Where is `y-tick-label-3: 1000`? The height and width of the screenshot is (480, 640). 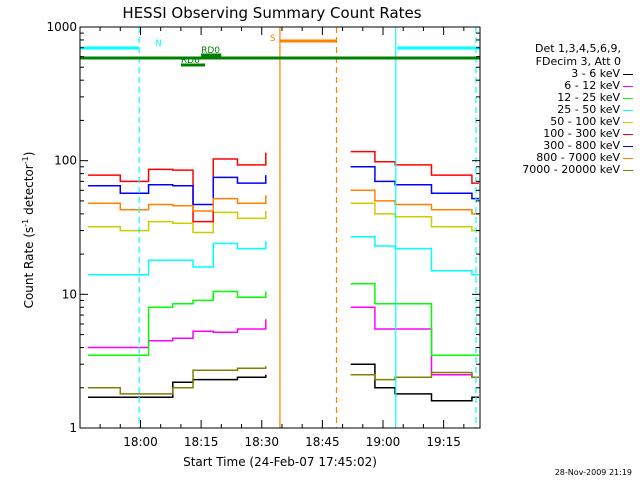
y-tick-label-3: 1000 is located at coordinates (61, 27).